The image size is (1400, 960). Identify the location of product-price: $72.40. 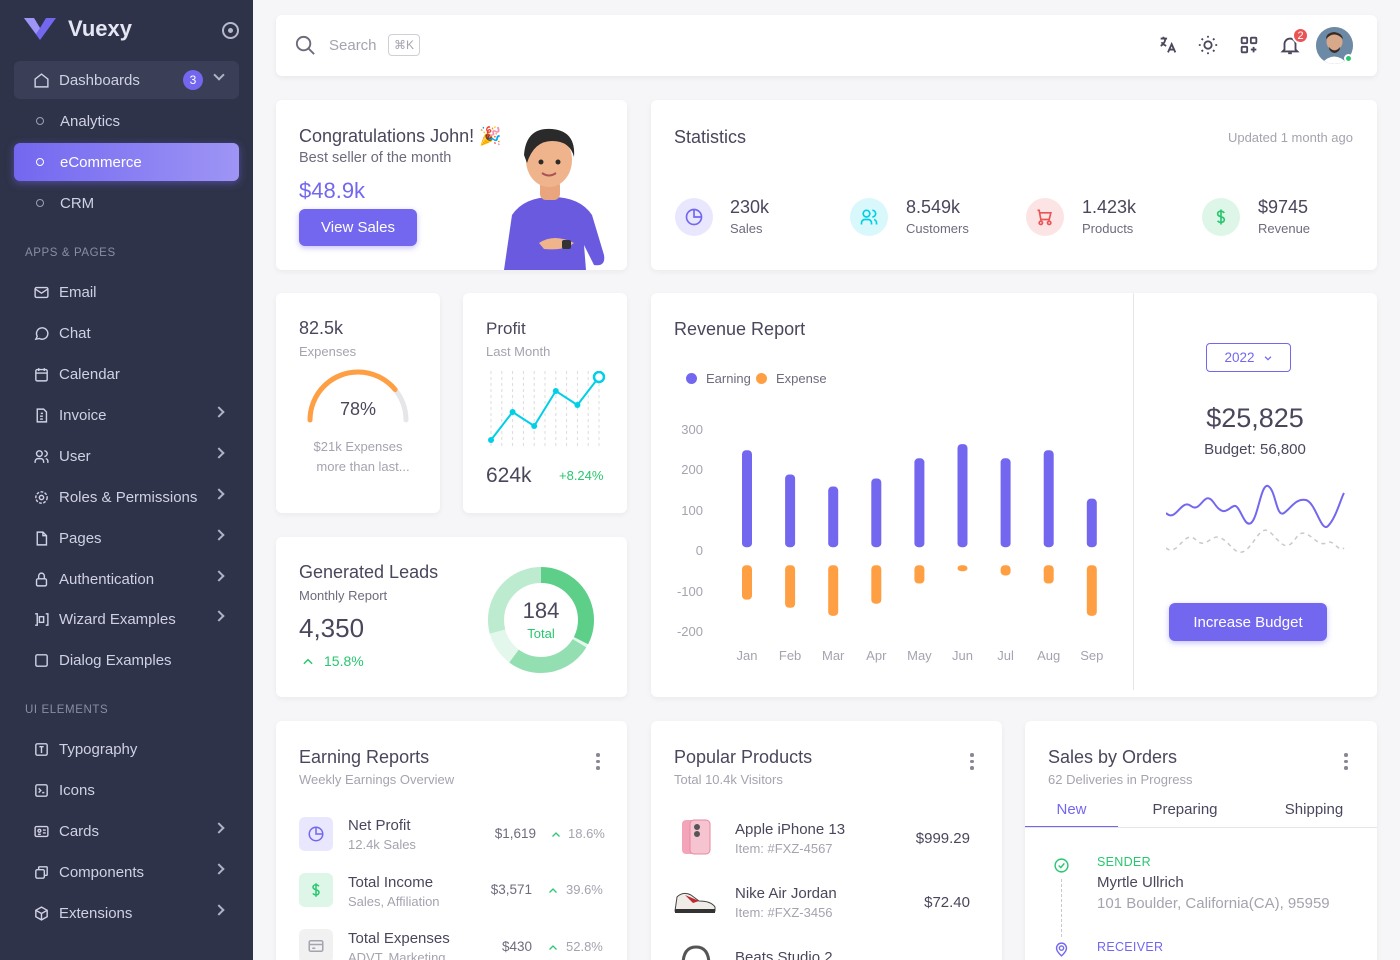
(947, 902).